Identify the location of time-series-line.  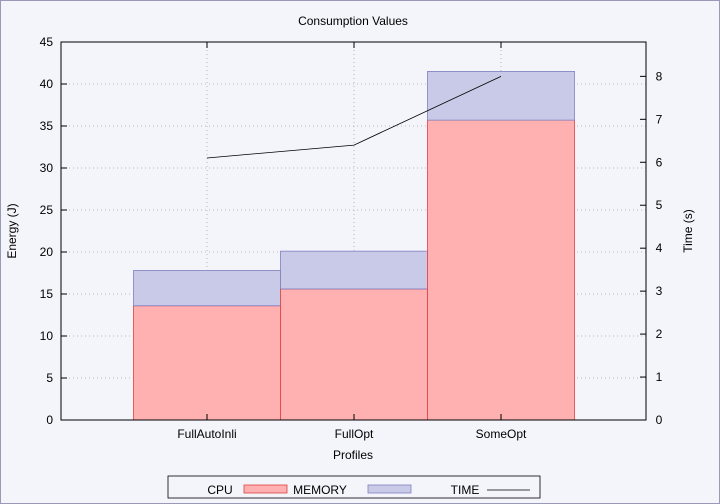
(354, 117).